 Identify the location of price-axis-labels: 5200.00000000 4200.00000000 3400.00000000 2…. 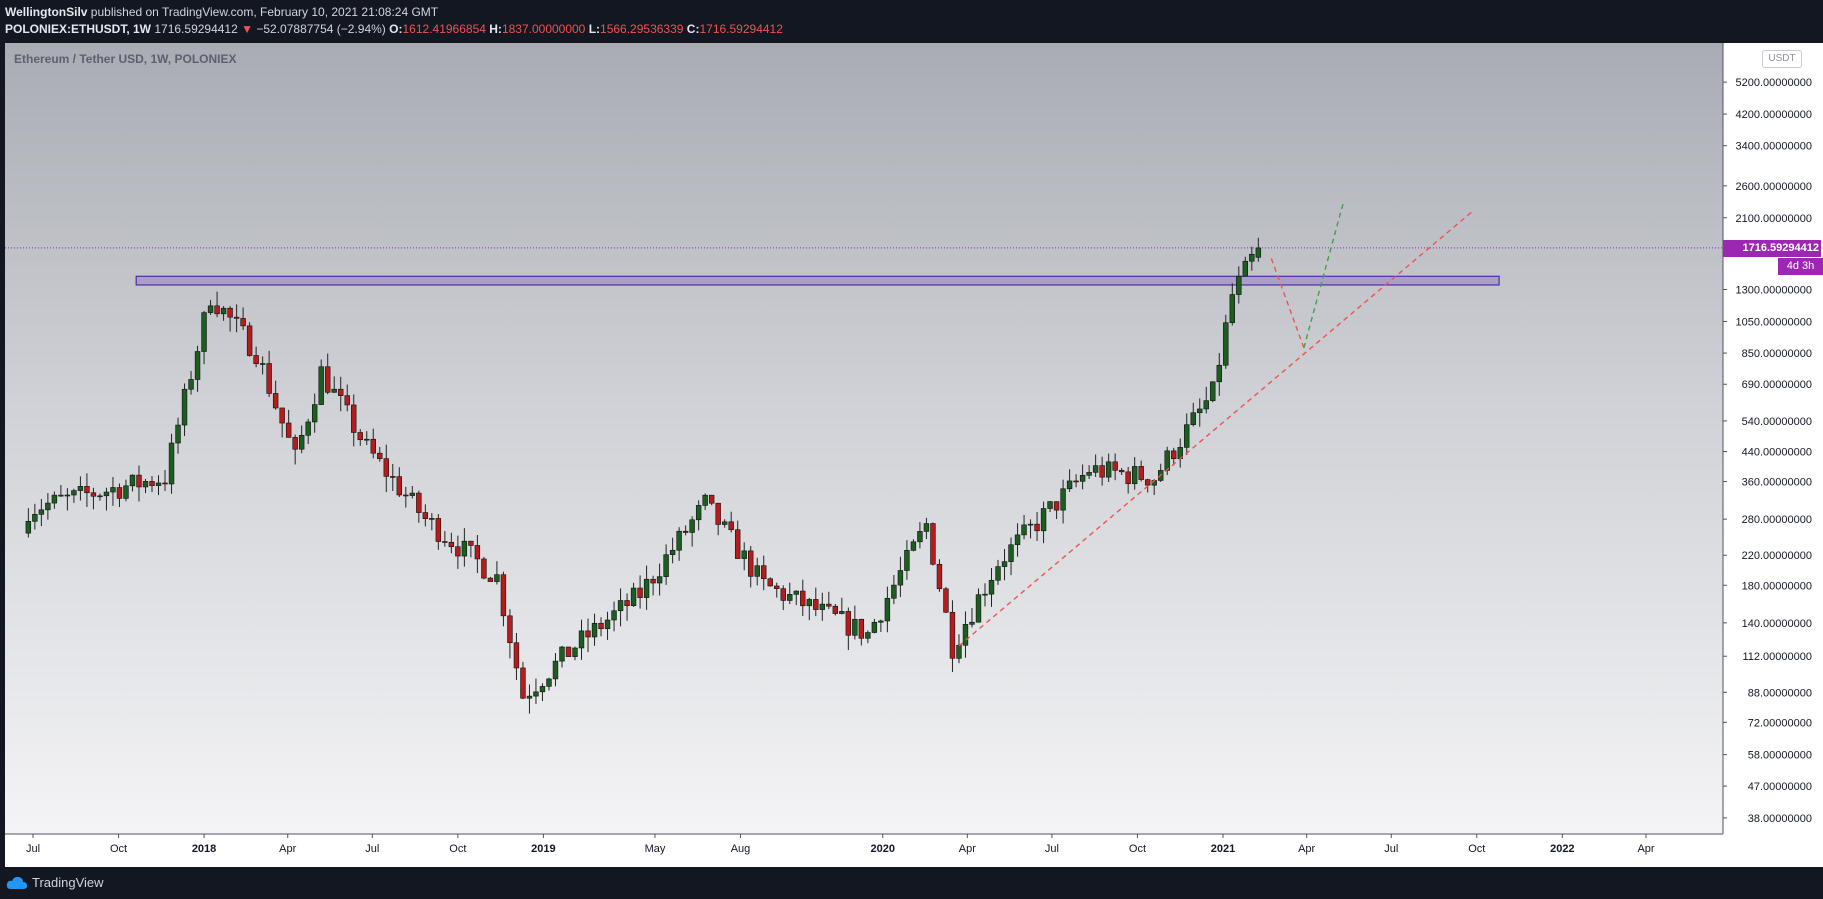
(1767, 438).